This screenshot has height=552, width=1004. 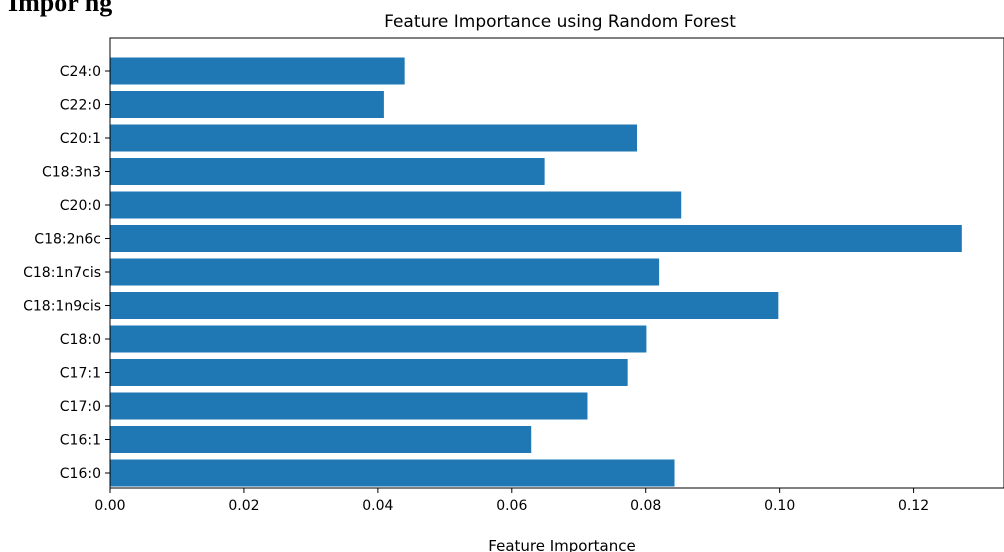 I want to click on y-tick-label: C20:1, so click(x=80, y=139).